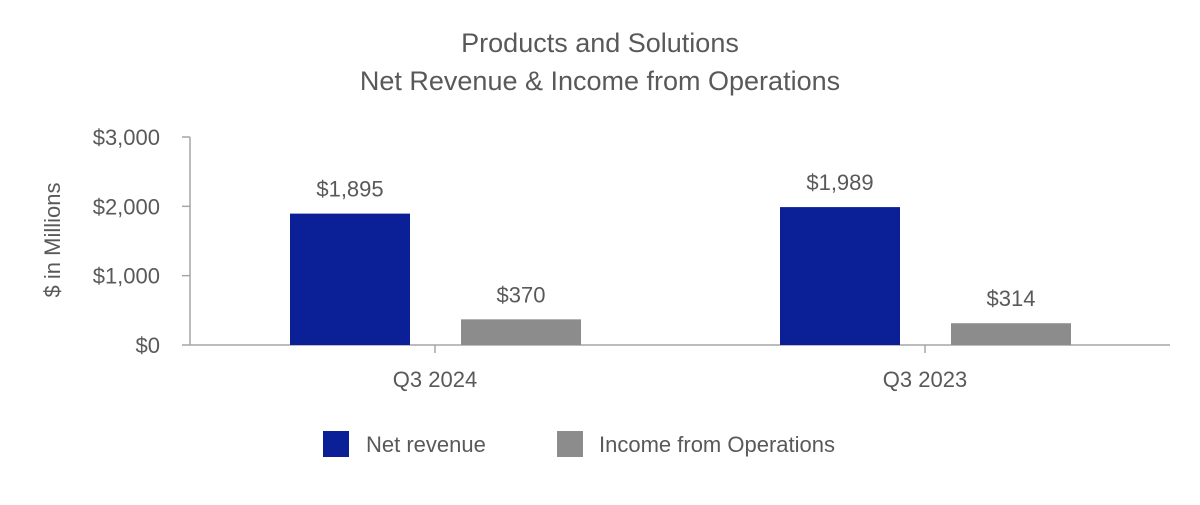  I want to click on legend-label: Income from Operations, so click(717, 444).